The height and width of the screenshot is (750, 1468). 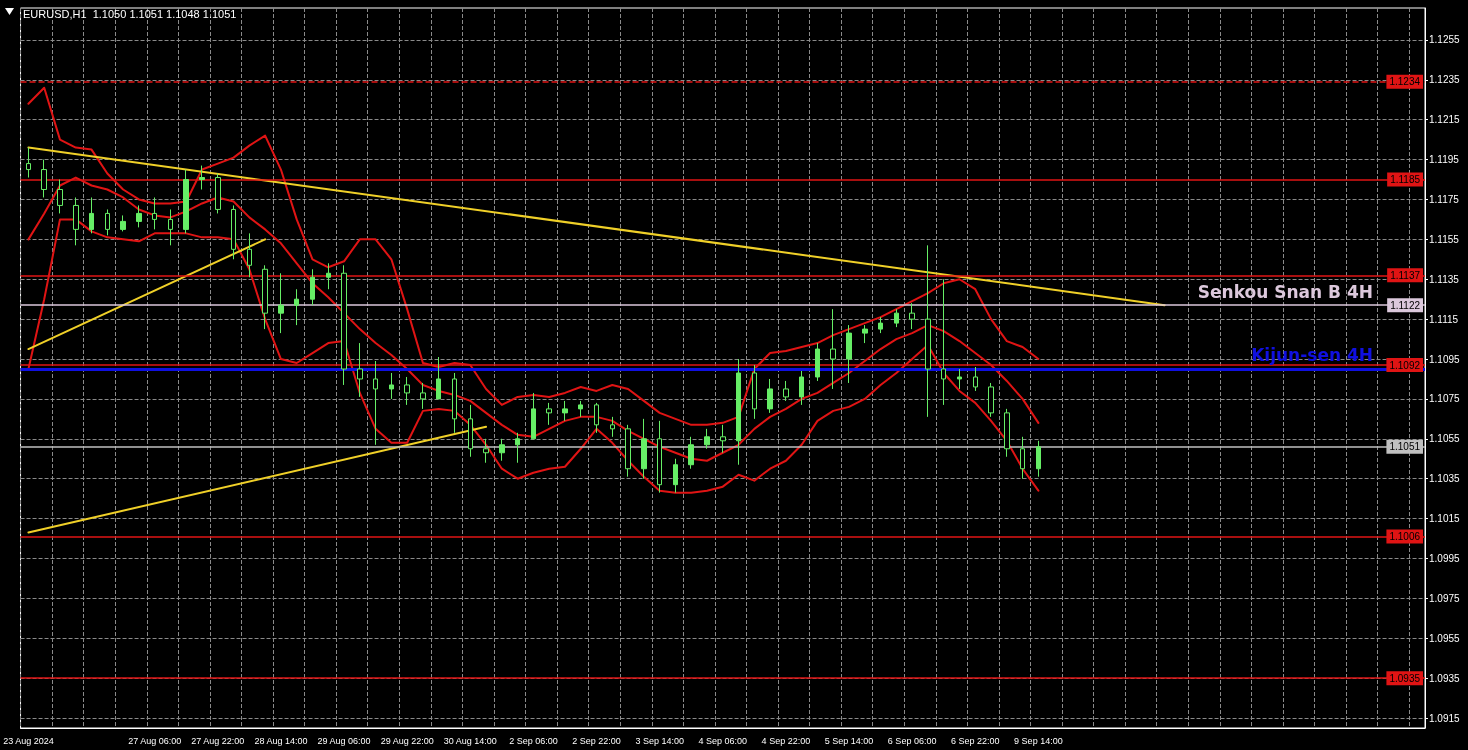 I want to click on x-tick-label: 27 Aug 22:00, so click(x=218, y=740).